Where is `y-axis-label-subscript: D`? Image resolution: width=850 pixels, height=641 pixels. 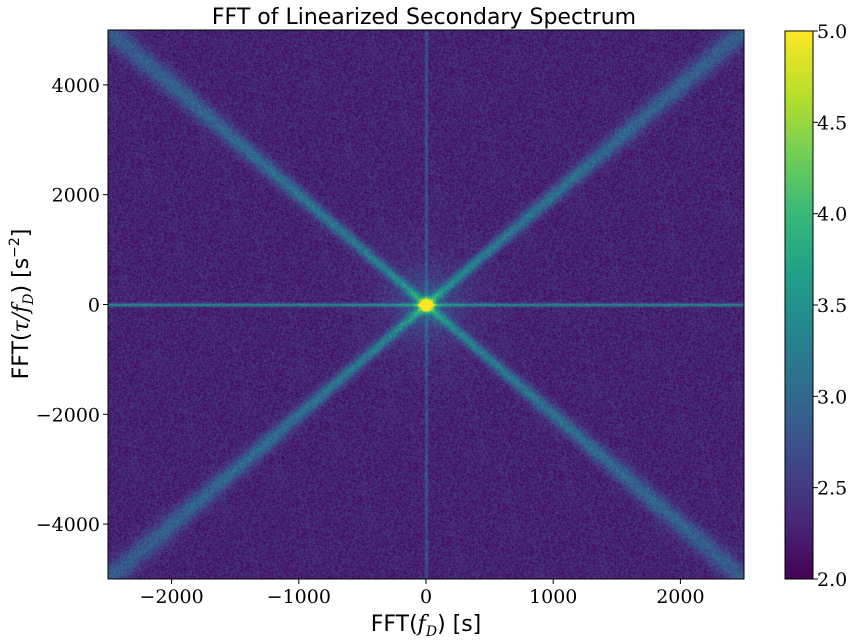
y-axis-label-subscript: D is located at coordinates (29, 299).